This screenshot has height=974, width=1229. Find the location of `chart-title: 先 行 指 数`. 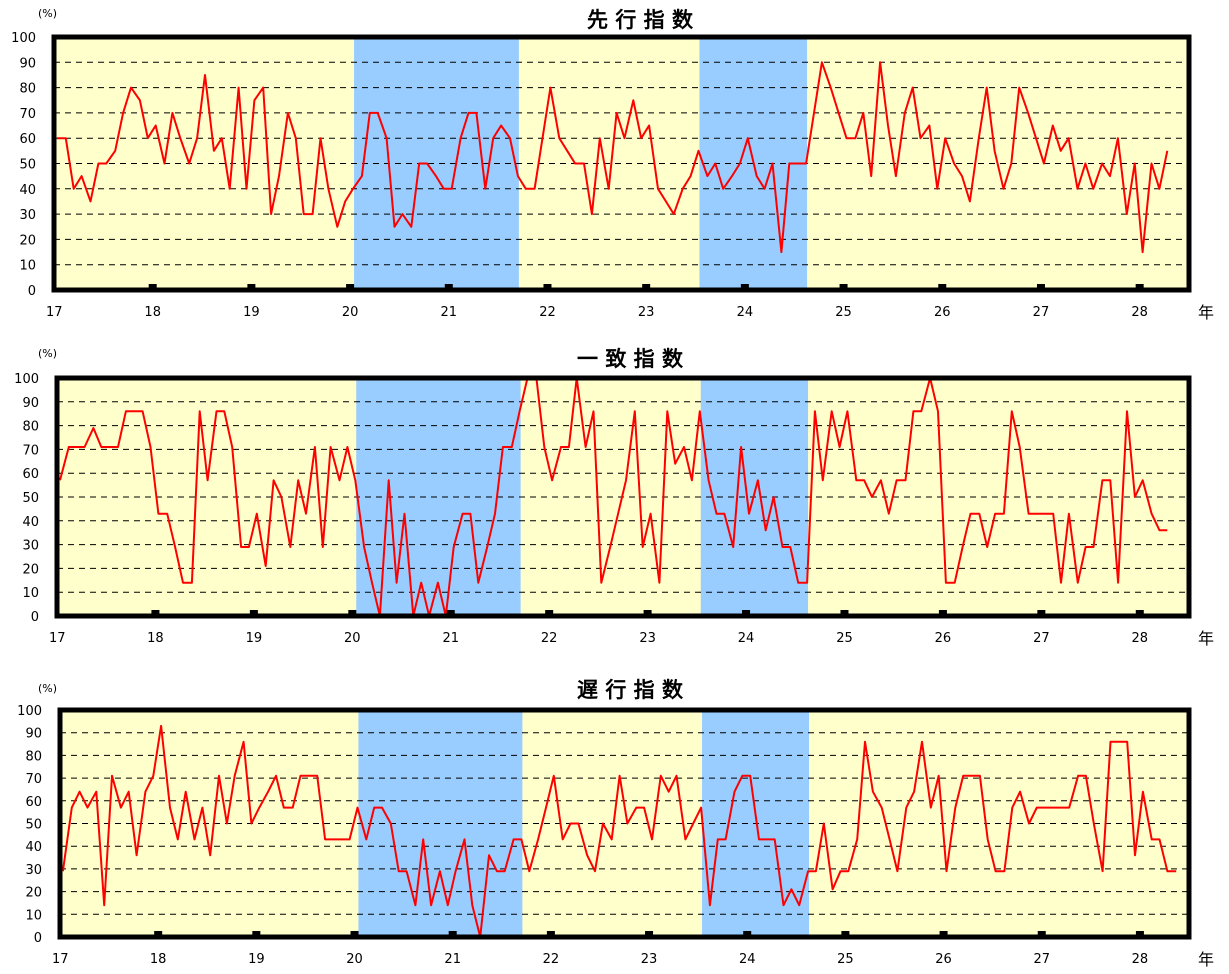

chart-title: 先 行 指 数 is located at coordinates (640, 20).